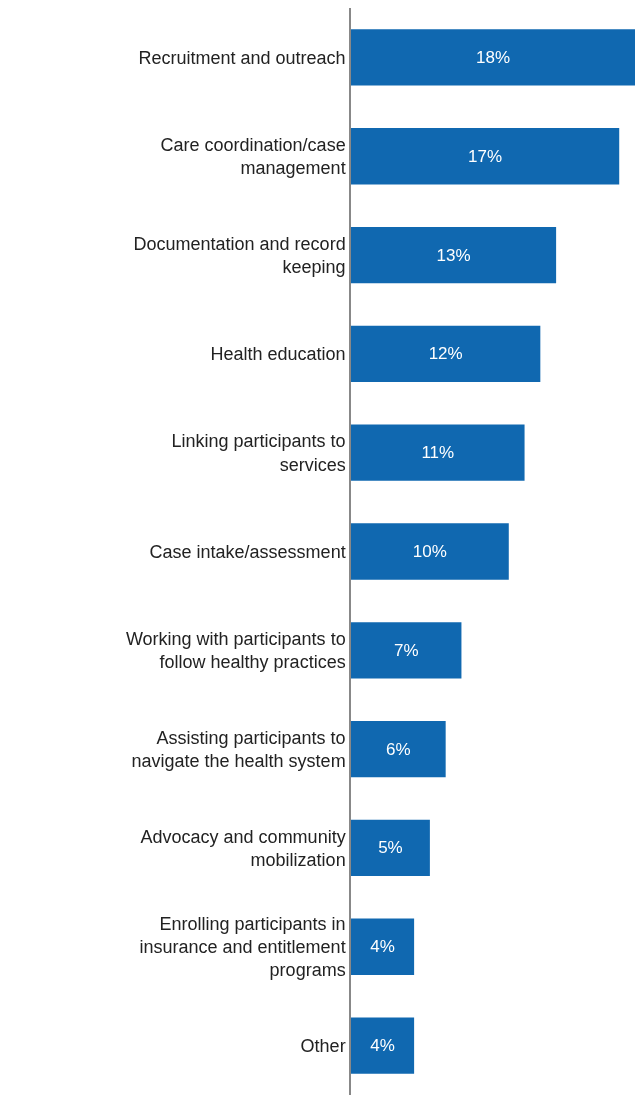 The height and width of the screenshot is (1103, 635). I want to click on data-label: 7%, so click(406, 650).